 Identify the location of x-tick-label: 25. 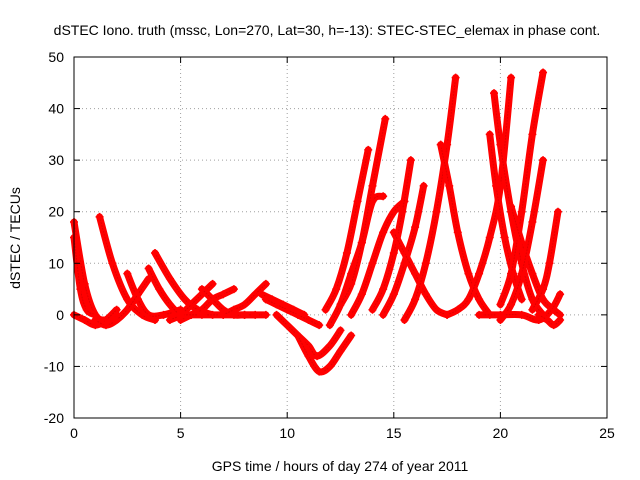
(607, 433).